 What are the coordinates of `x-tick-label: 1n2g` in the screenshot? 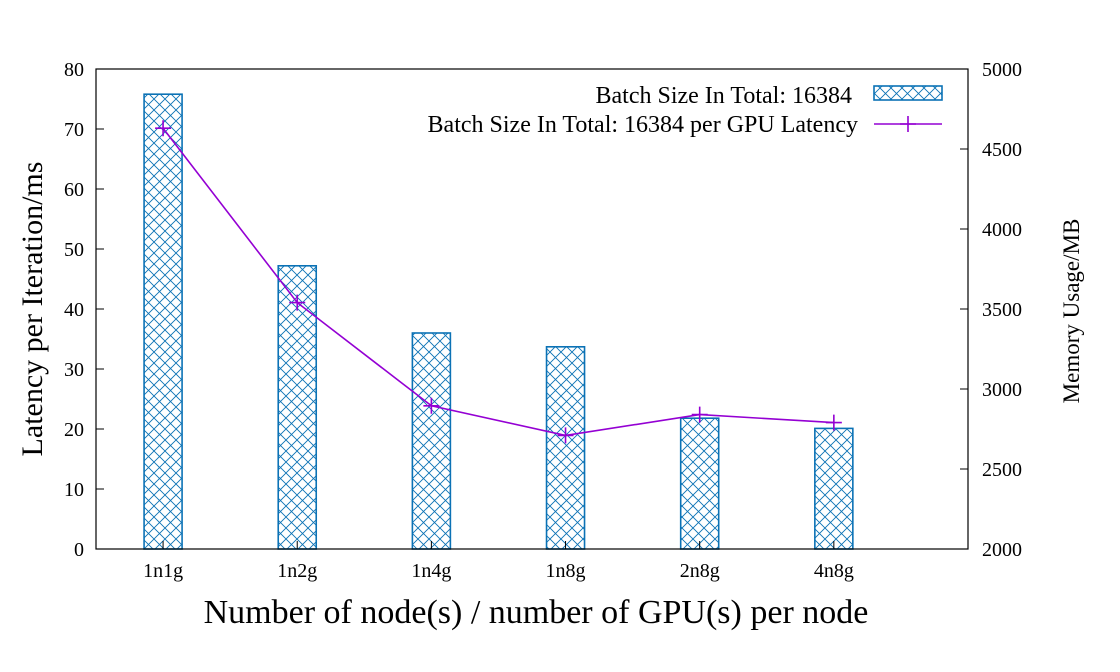 It's located at (297, 571).